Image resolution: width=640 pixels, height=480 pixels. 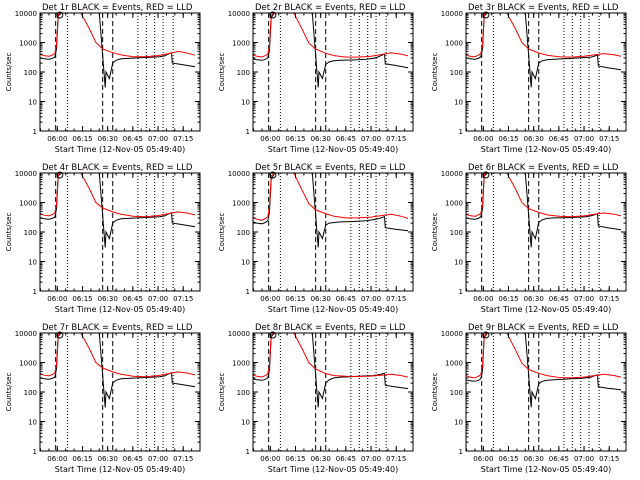 I want to click on chart-title: Det 6r BLACK = Events, RED = LLD, so click(x=543, y=168).